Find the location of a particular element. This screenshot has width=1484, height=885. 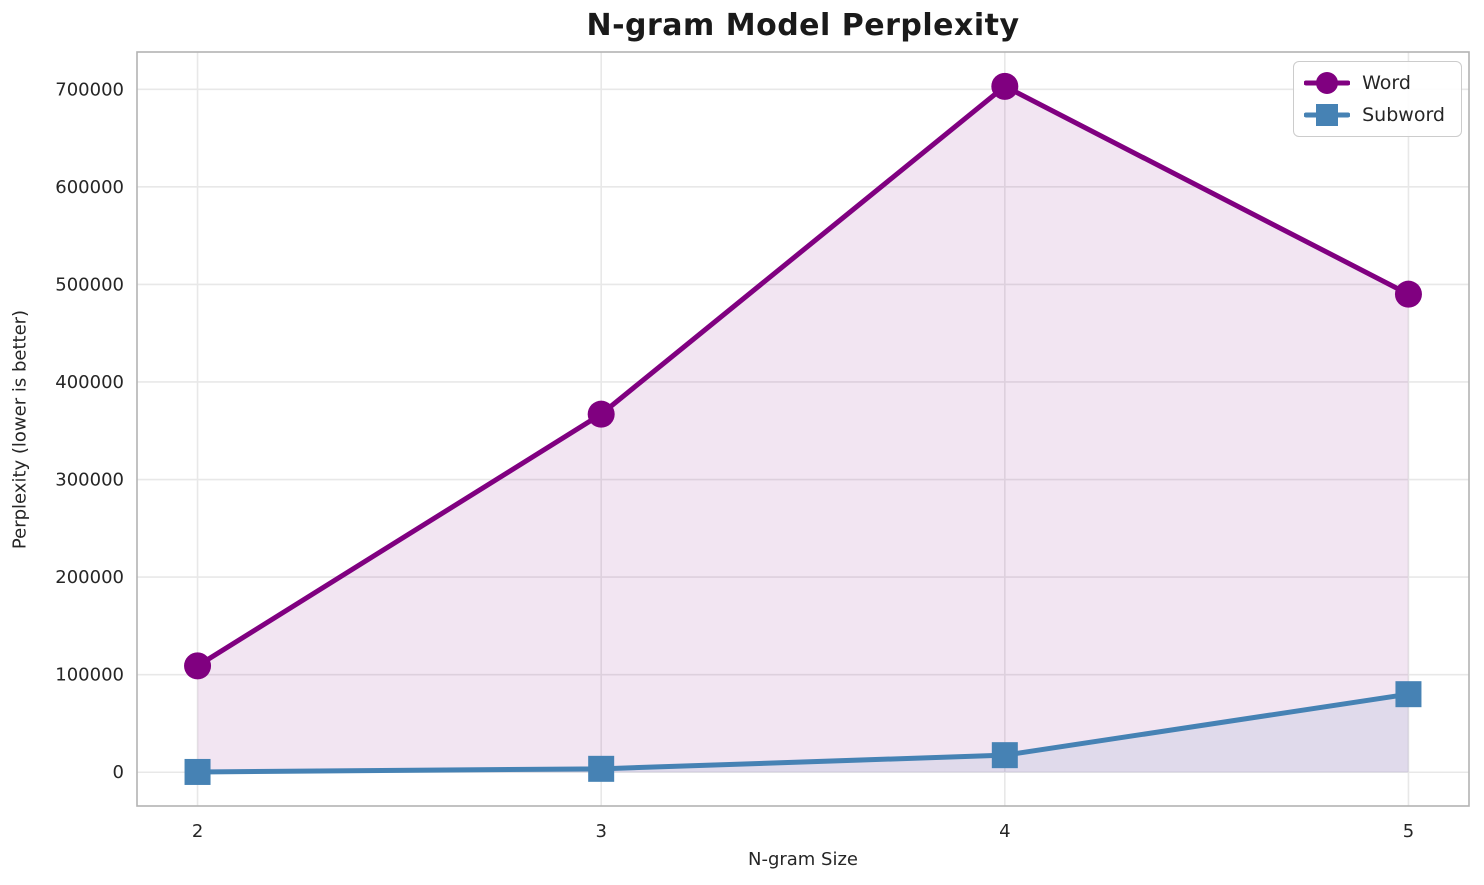

chart-title: N-gram Model Perplexity is located at coordinates (803, 25).